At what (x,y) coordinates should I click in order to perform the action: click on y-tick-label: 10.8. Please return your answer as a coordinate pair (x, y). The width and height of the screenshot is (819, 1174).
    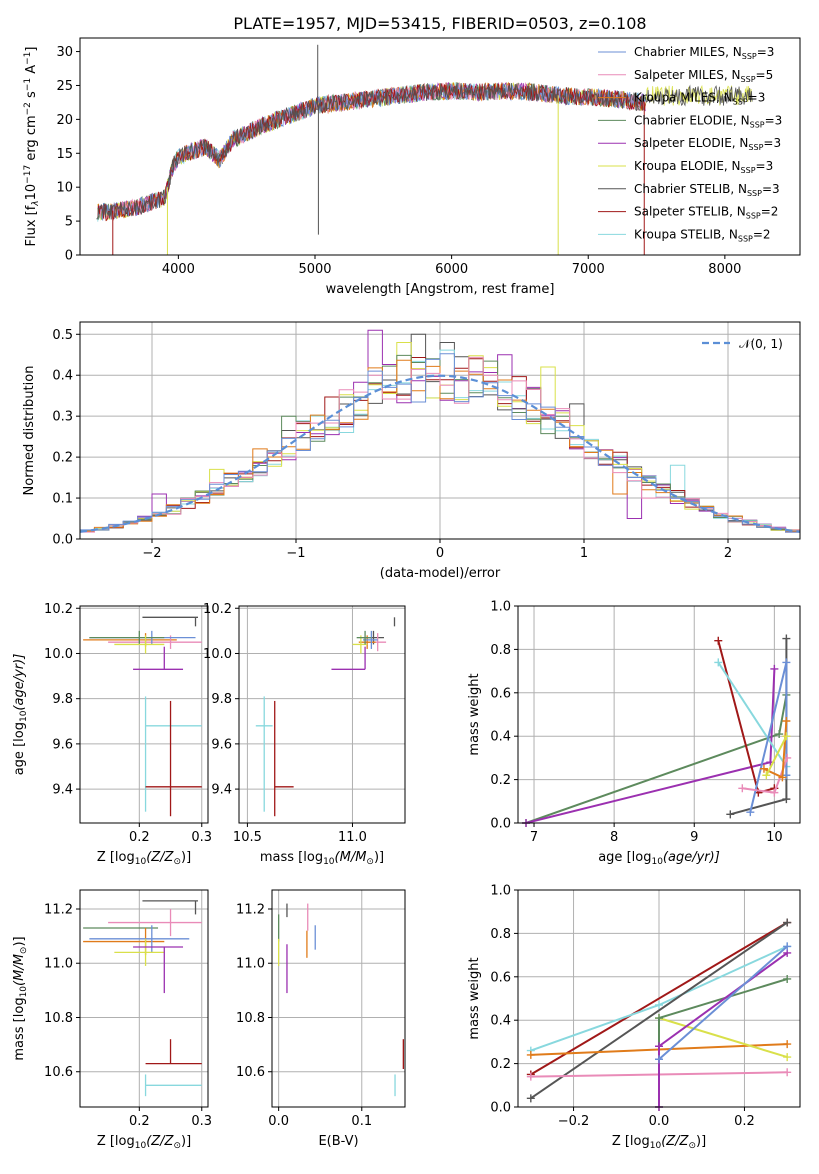
    Looking at the image, I should click on (250, 1018).